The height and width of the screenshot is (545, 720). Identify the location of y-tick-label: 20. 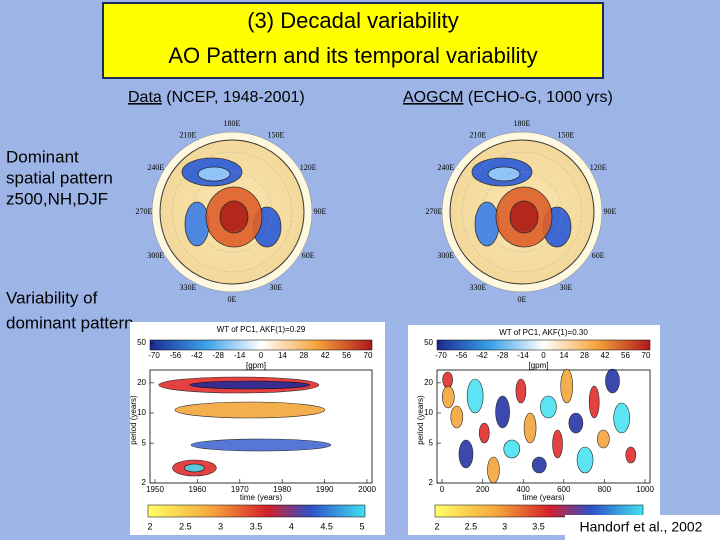
(141, 382).